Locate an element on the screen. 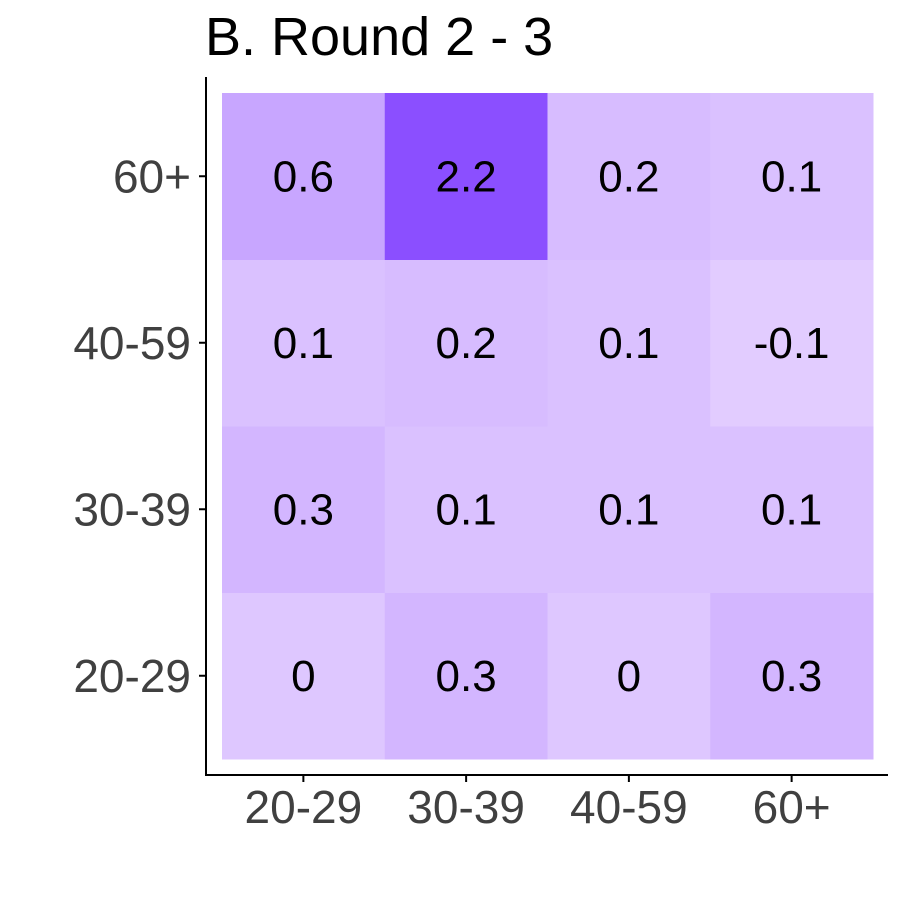 The image size is (900, 900). y-tick-label-60plus: 60+ is located at coordinates (152, 176).